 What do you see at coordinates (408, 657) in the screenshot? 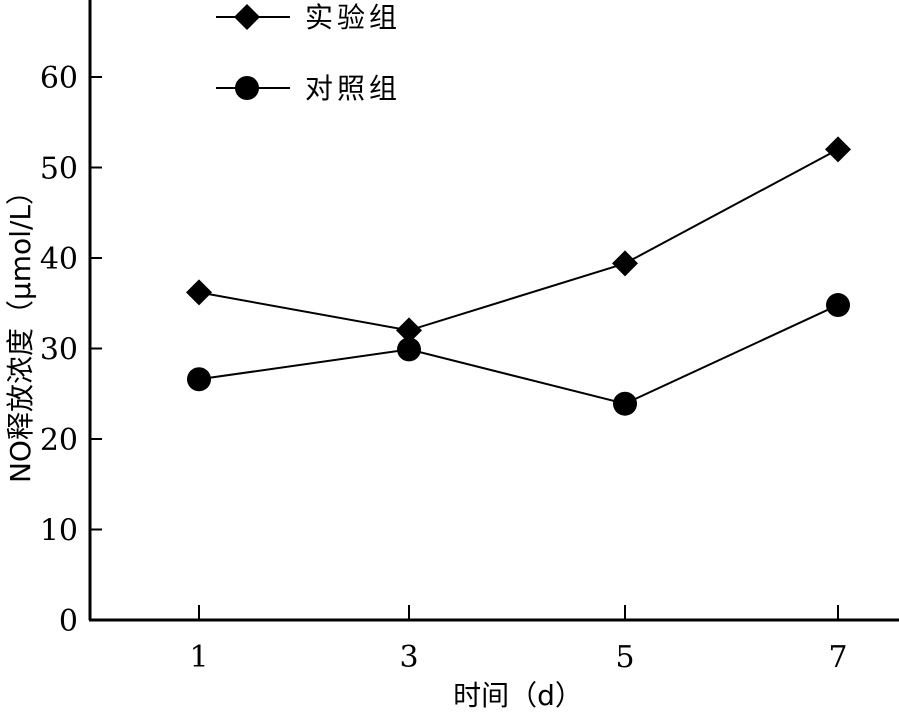
I see `x-tick-label: 3` at bounding box center [408, 657].